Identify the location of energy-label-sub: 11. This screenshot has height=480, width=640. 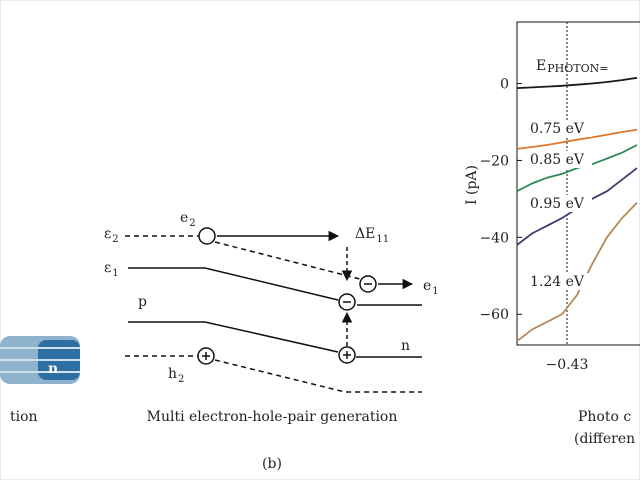
(382, 239).